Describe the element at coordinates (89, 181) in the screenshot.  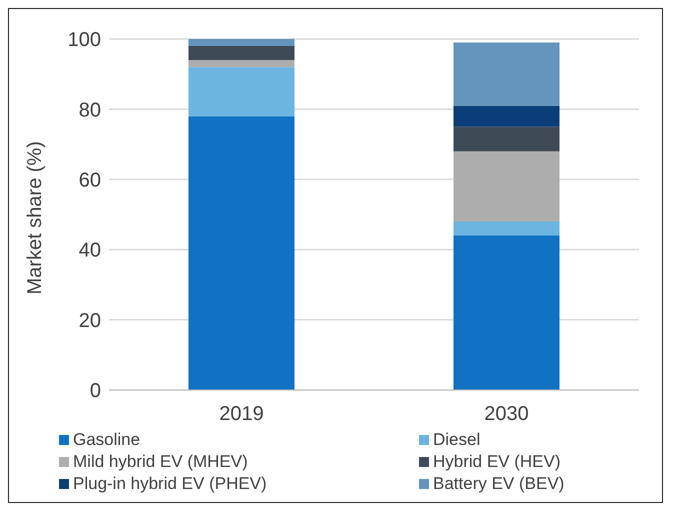
I see `y-tick-label: 60` at that location.